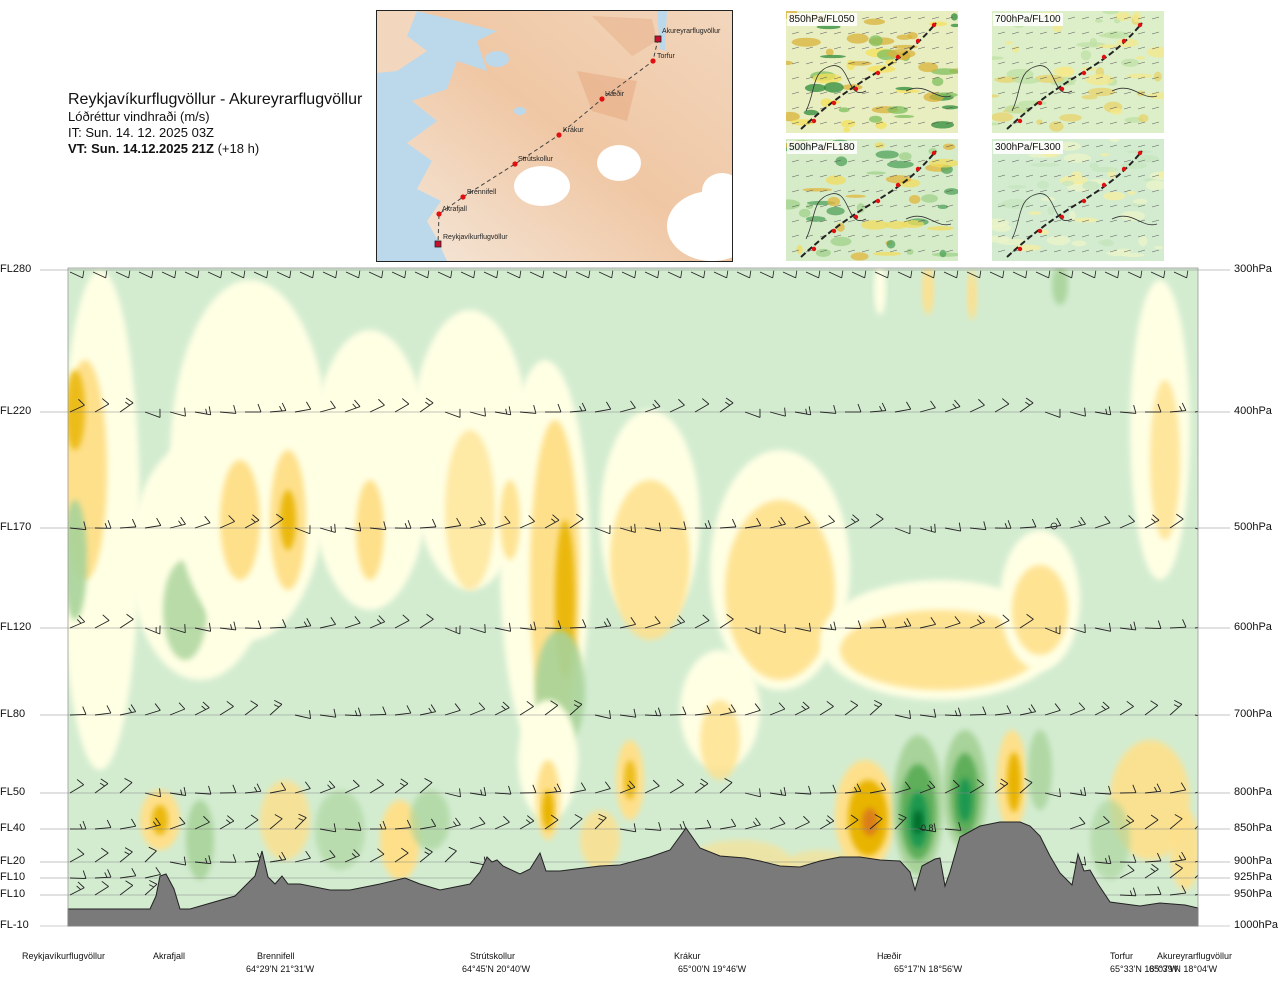 Image resolution: width=1280 pixels, height=981 pixels. Describe the element at coordinates (238, 148) in the screenshot. I see `valid-lead: (+18 h)` at that location.